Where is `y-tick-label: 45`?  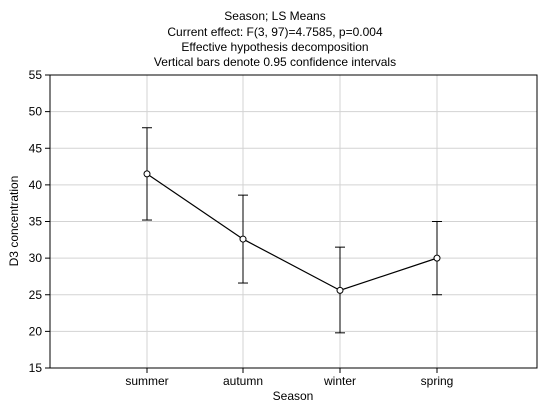 y-tick-label: 45 is located at coordinates (36, 148).